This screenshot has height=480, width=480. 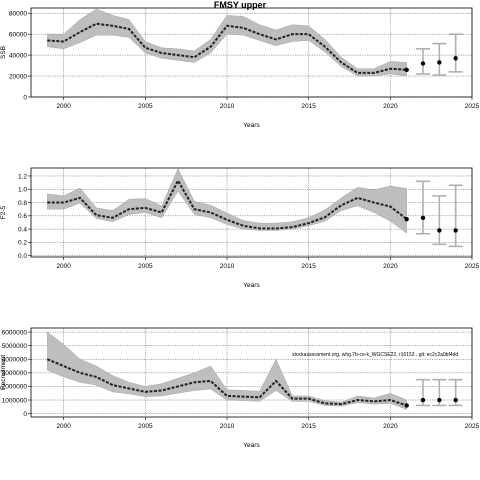 I want to click on y-tick-label: 1.0, so click(x=22, y=190).